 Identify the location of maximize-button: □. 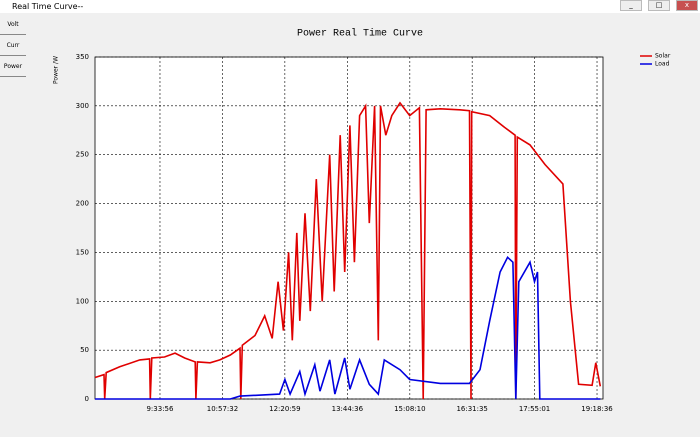
(659, 5).